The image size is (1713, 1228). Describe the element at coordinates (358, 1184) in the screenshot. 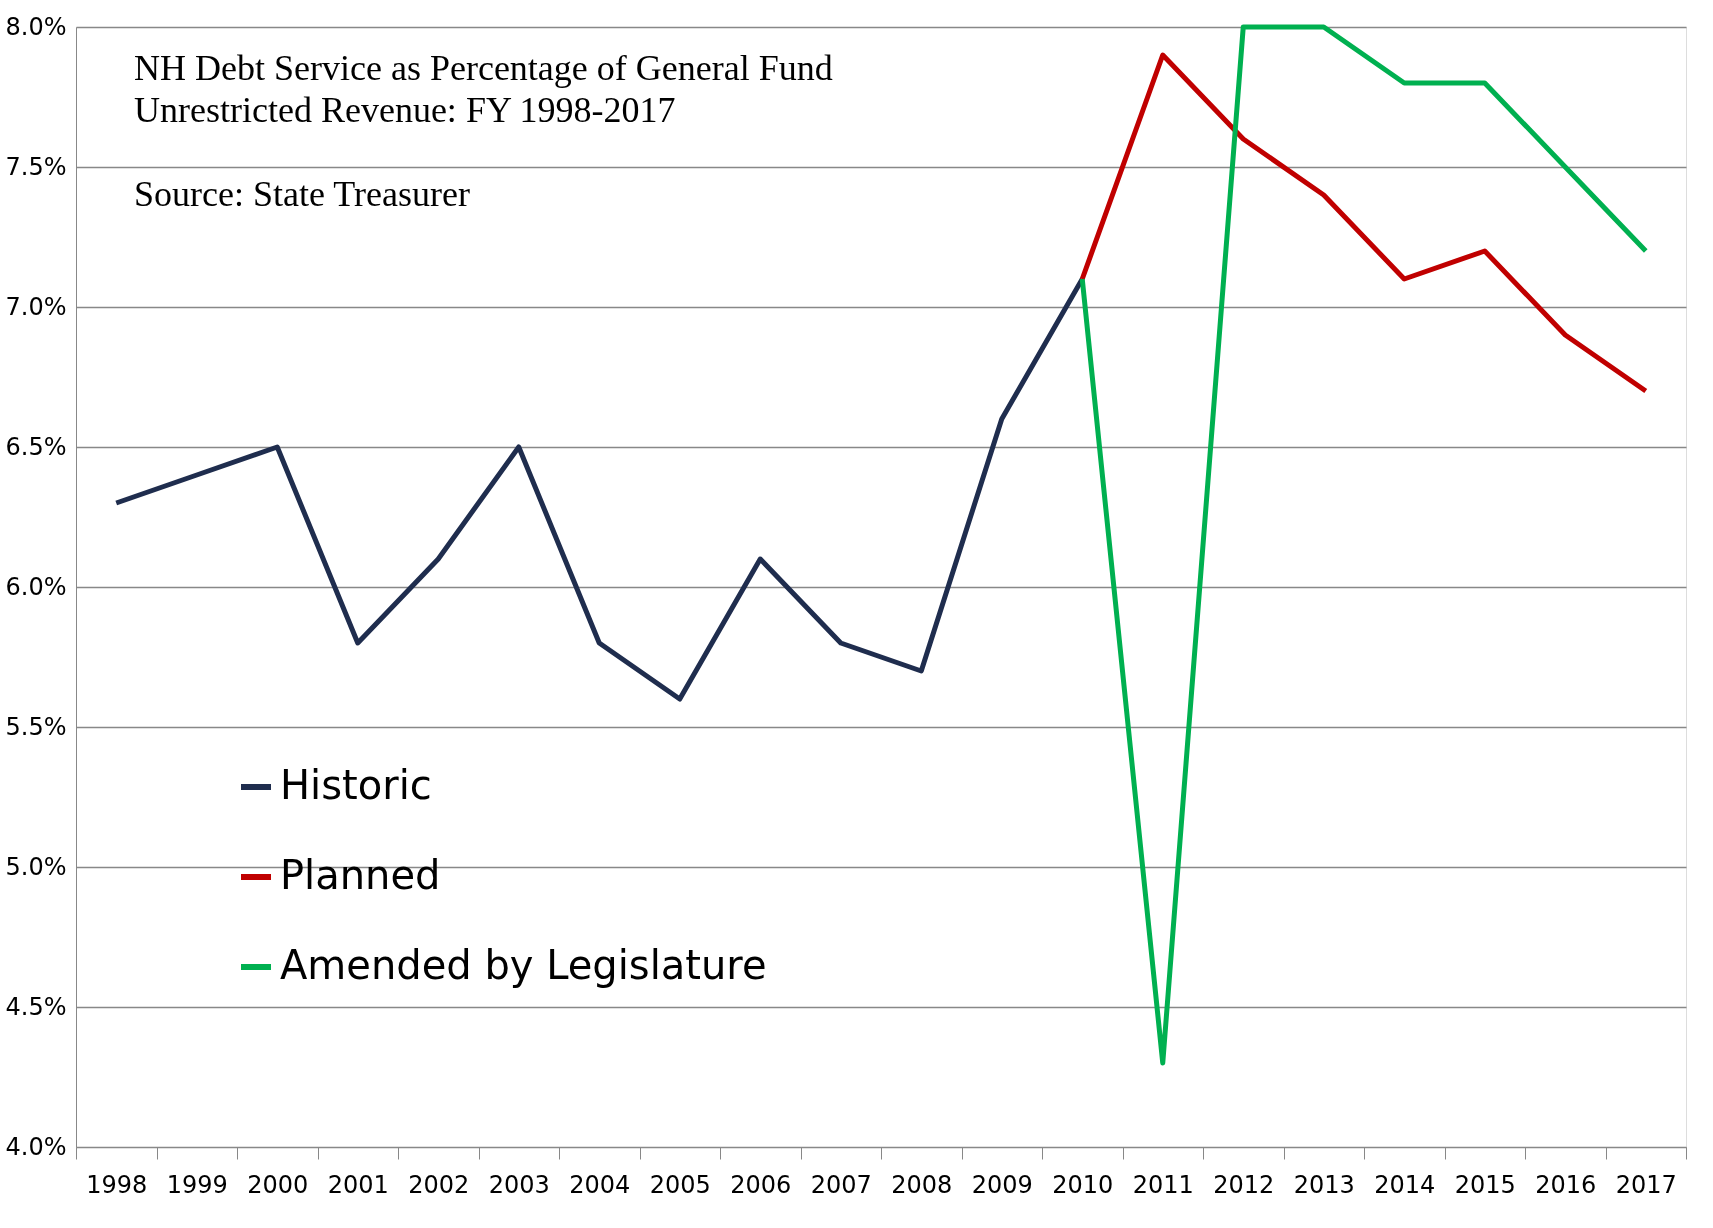

I see `x-tick-label: 2001` at that location.